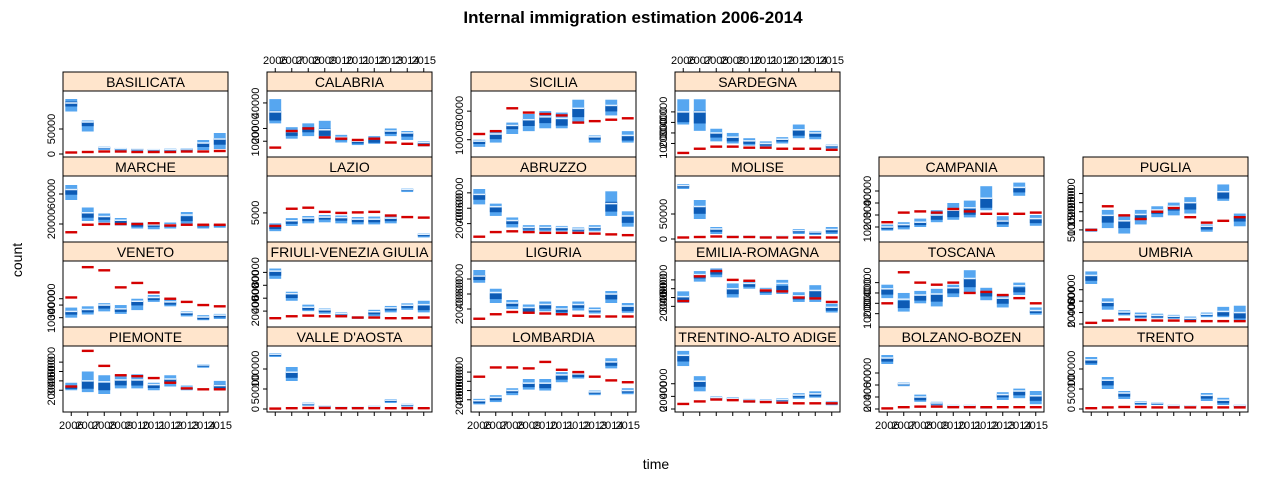  What do you see at coordinates (145, 337) in the screenshot?
I see `panel-strip-label: PIEMONTE` at bounding box center [145, 337].